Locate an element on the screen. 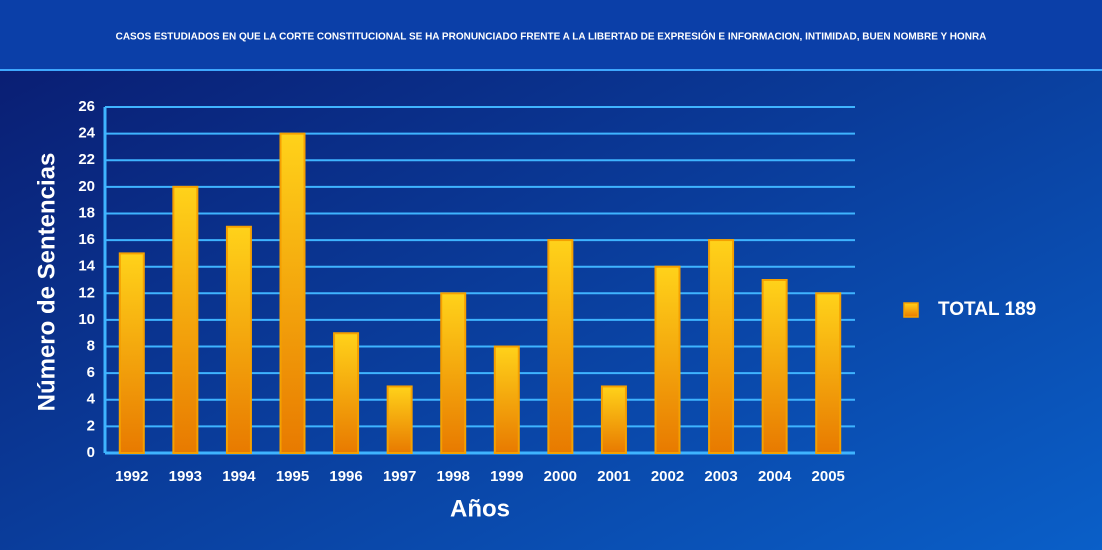 This screenshot has height=550, width=1102. x-tick-label: 2000 is located at coordinates (560, 476).